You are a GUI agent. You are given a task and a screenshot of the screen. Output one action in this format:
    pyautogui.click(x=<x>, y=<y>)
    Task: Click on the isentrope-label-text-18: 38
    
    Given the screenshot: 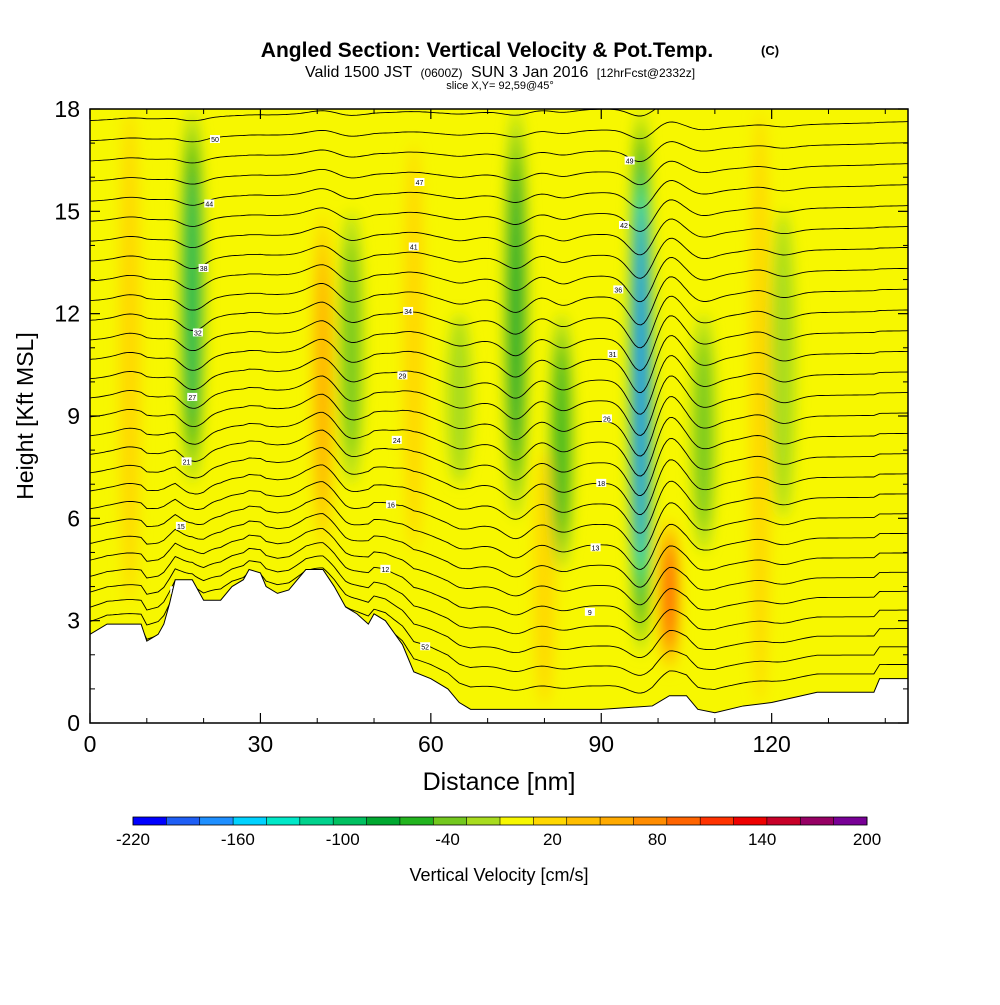 What is the action you would take?
    pyautogui.click(x=204, y=269)
    